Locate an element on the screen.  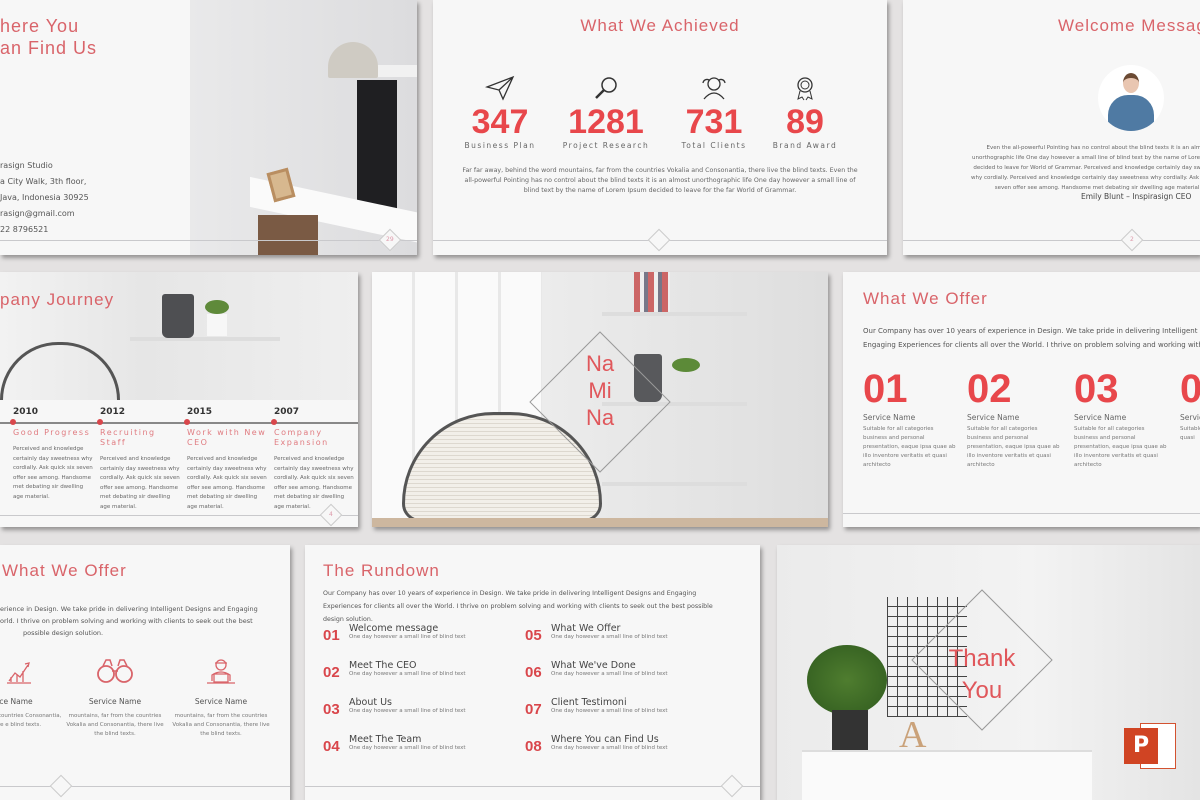
slide-thank-you: A Thank You P is located at coordinates (988, 672).